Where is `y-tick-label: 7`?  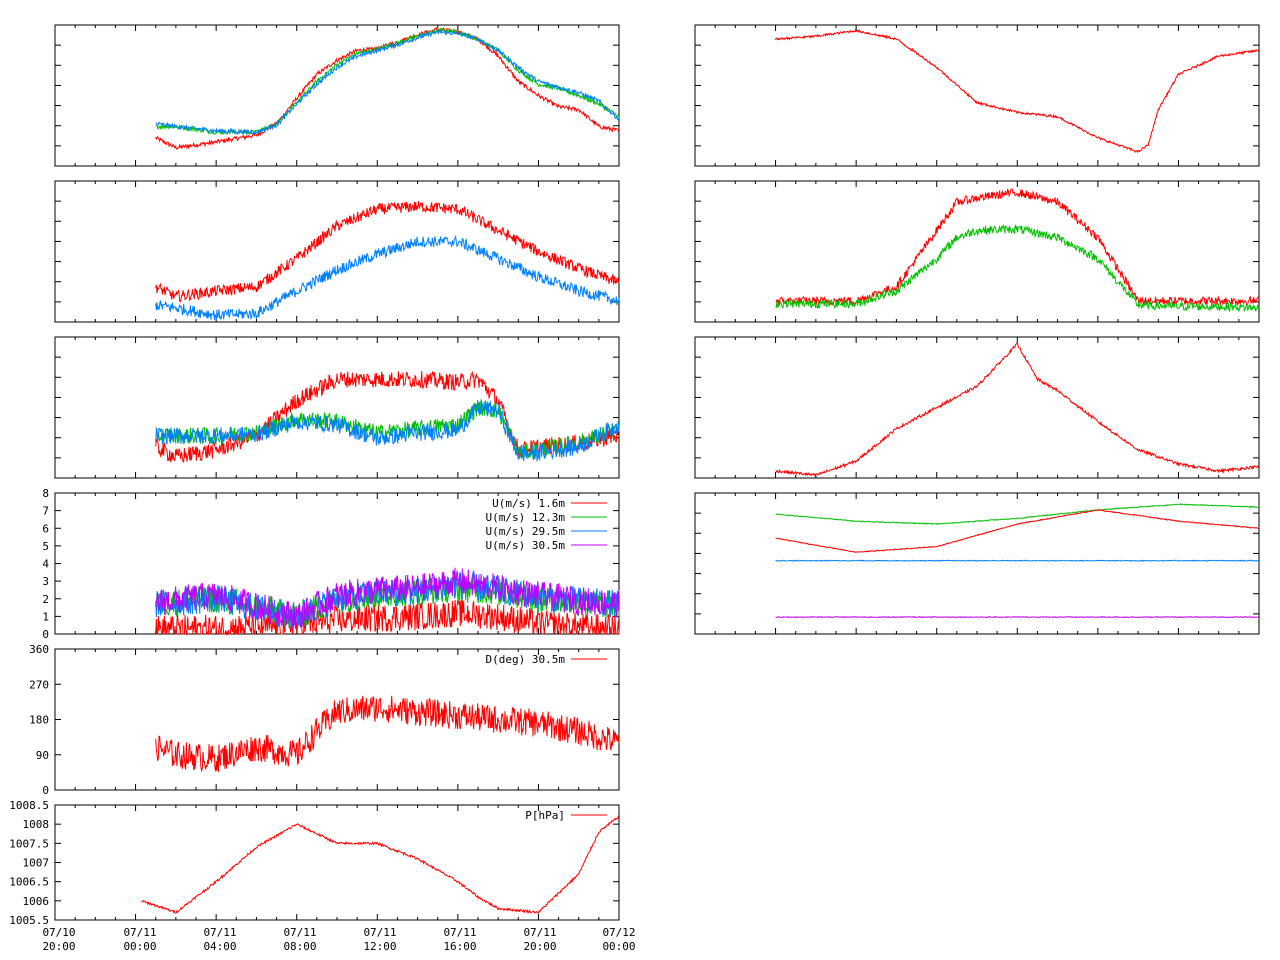 y-tick-label: 7 is located at coordinates (45, 511).